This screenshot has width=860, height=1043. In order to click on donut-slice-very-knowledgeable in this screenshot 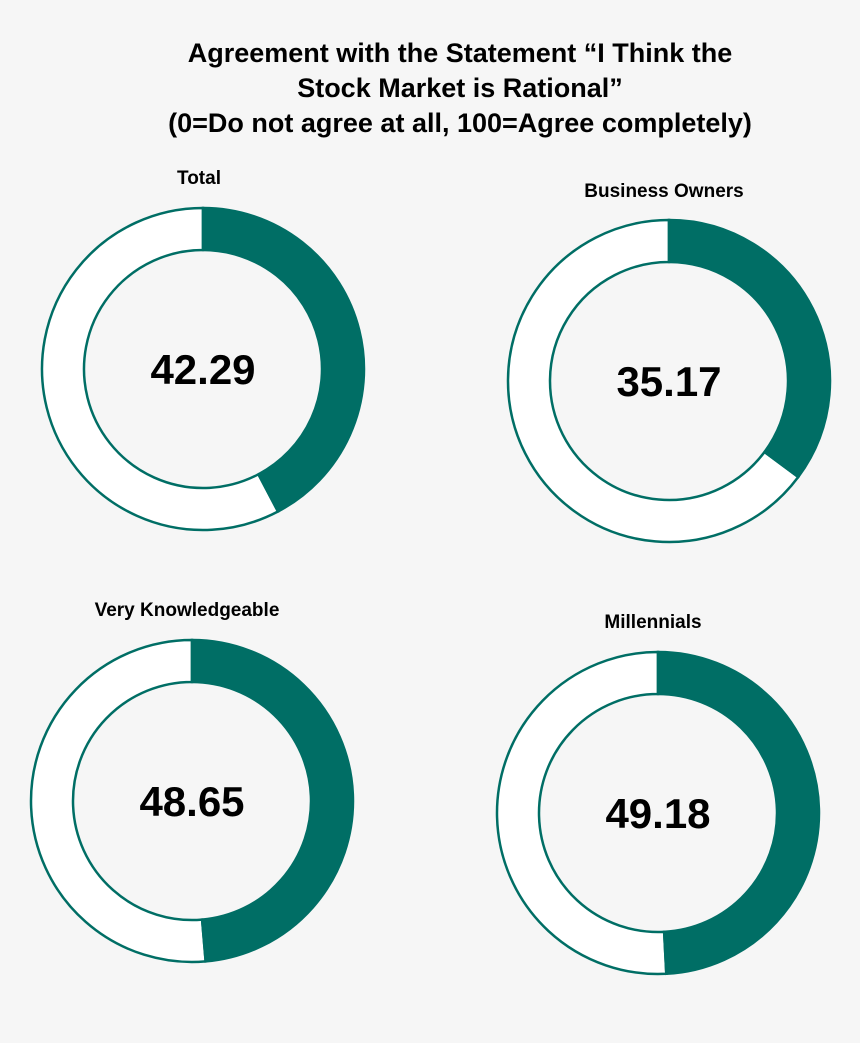, I will do `click(272, 800)`.